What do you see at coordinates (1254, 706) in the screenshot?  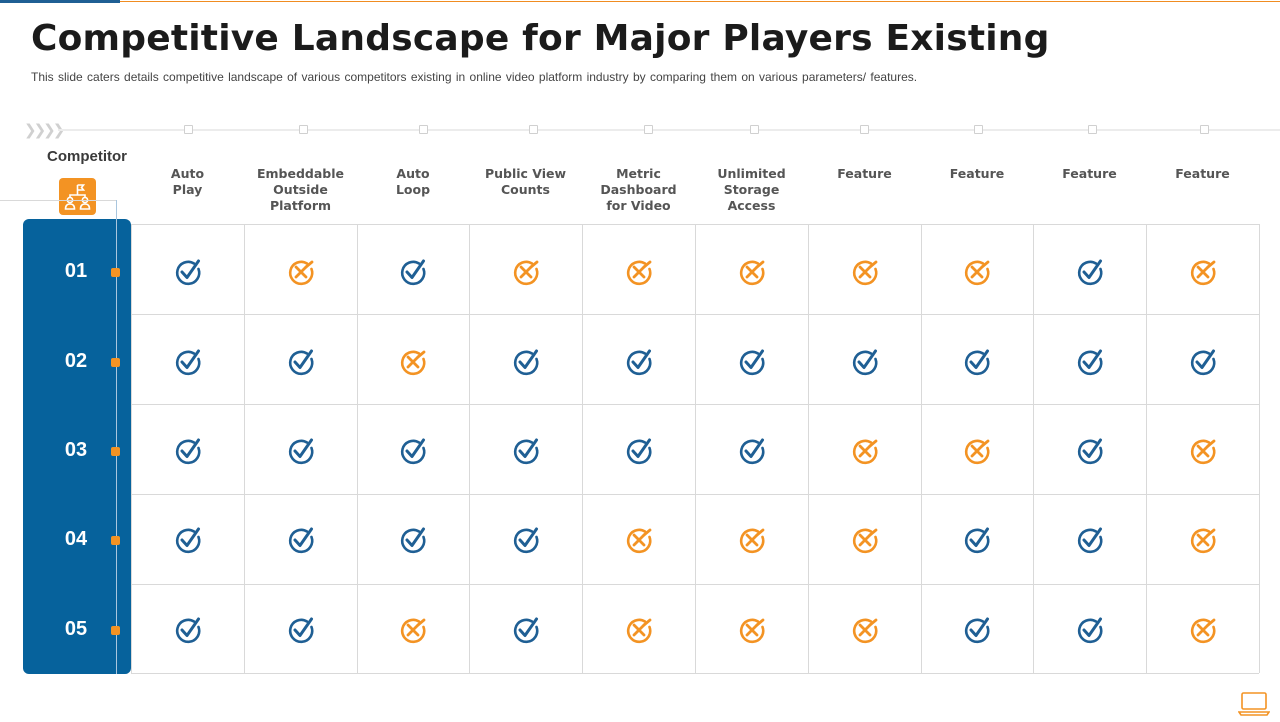 I see `laptop-icon` at bounding box center [1254, 706].